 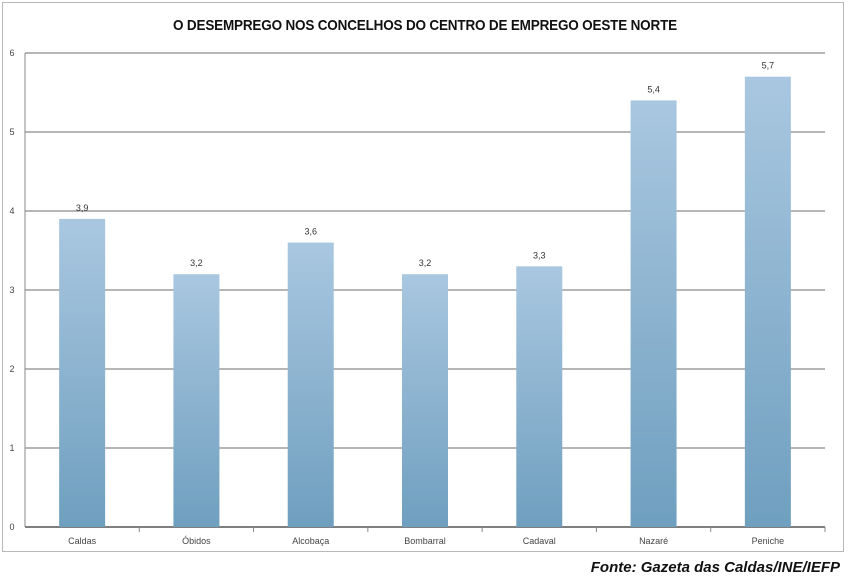 What do you see at coordinates (196, 400) in the screenshot?
I see `bar-óbidos` at bounding box center [196, 400].